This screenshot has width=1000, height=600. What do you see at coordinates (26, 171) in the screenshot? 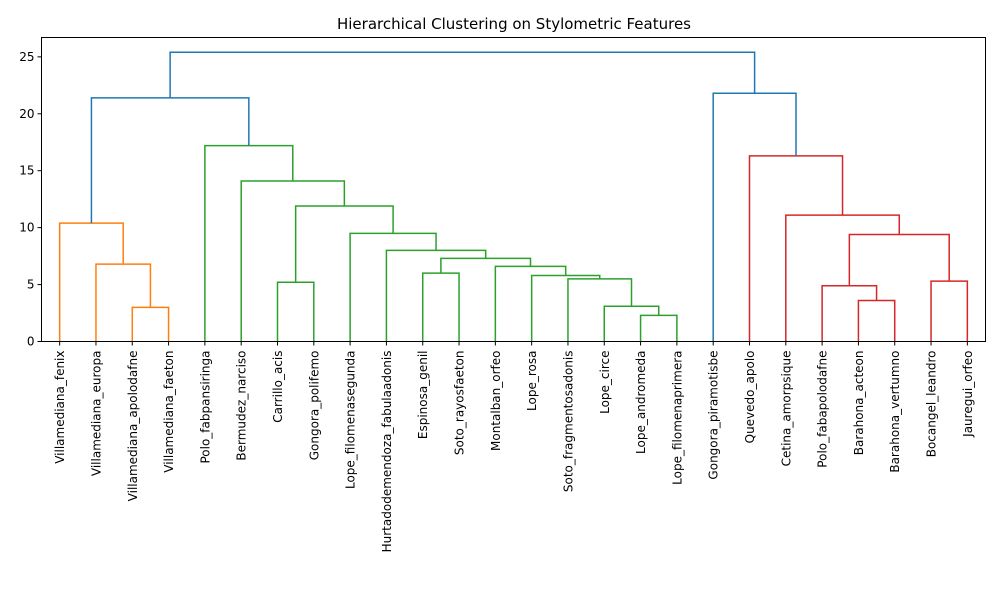
I see `y-tick-label: 15` at bounding box center [26, 171].